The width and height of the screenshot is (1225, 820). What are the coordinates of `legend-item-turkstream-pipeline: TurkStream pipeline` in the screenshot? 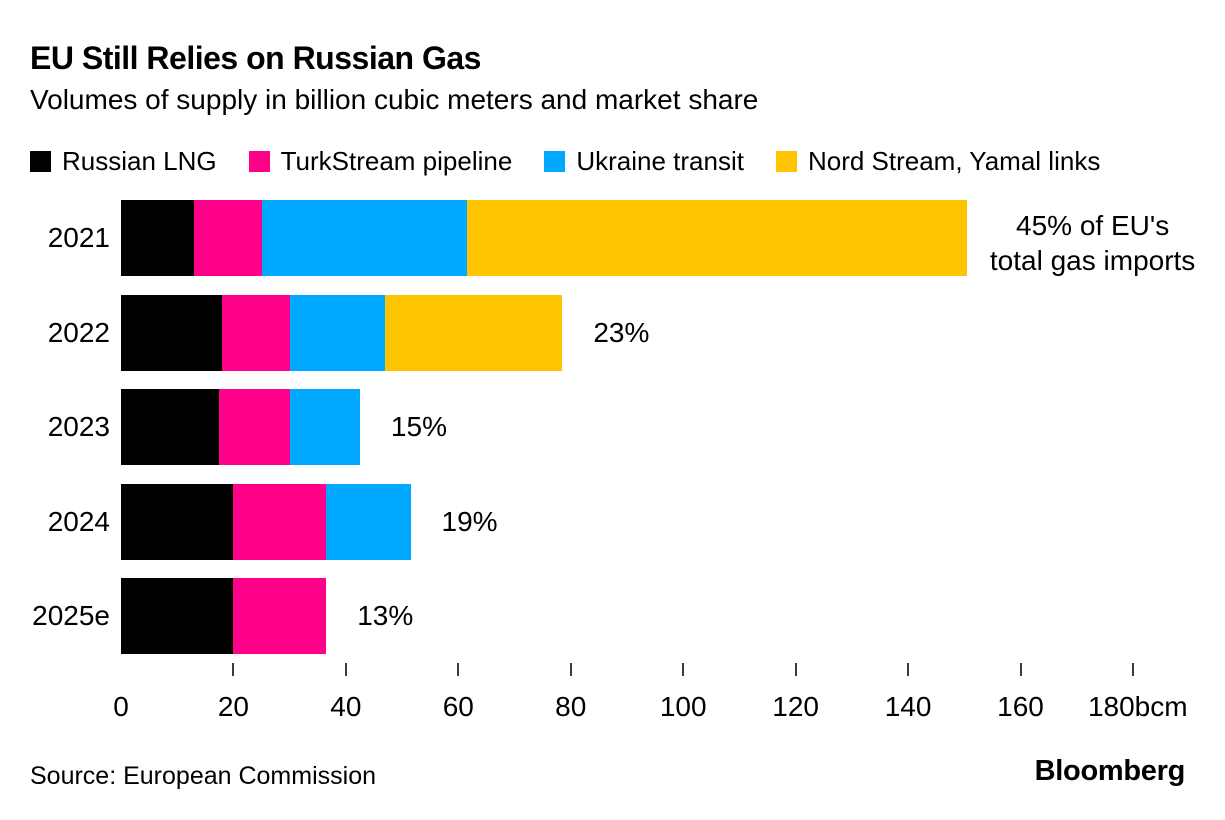 It's located at (380, 161).